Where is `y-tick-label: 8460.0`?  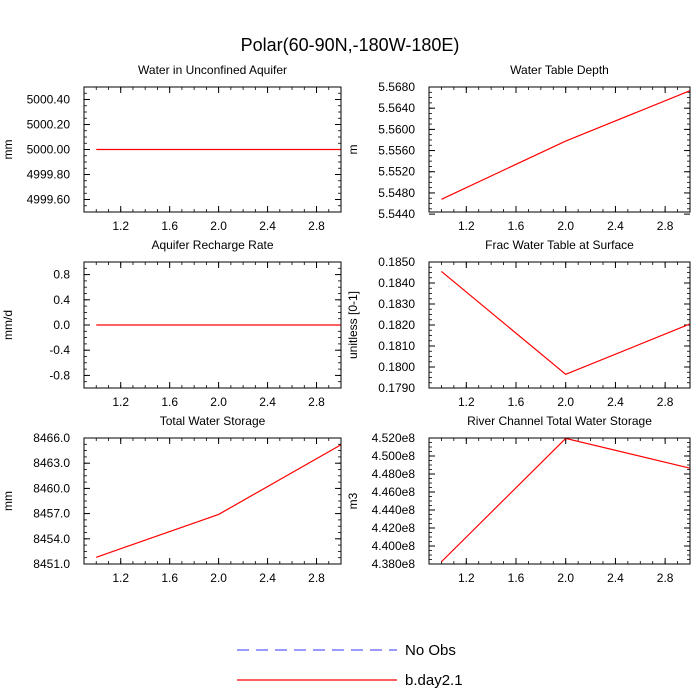 y-tick-label: 8460.0 is located at coordinates (51, 488).